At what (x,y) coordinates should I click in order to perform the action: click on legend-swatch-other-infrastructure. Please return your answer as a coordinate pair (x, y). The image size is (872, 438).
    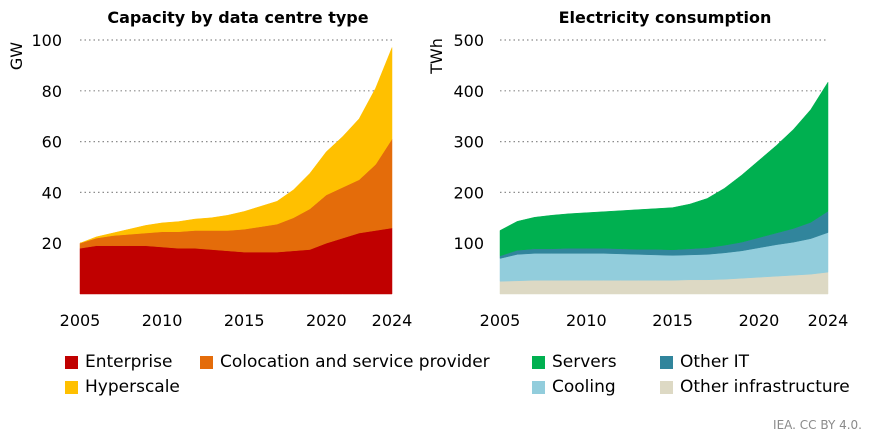
    Looking at the image, I should click on (666, 387).